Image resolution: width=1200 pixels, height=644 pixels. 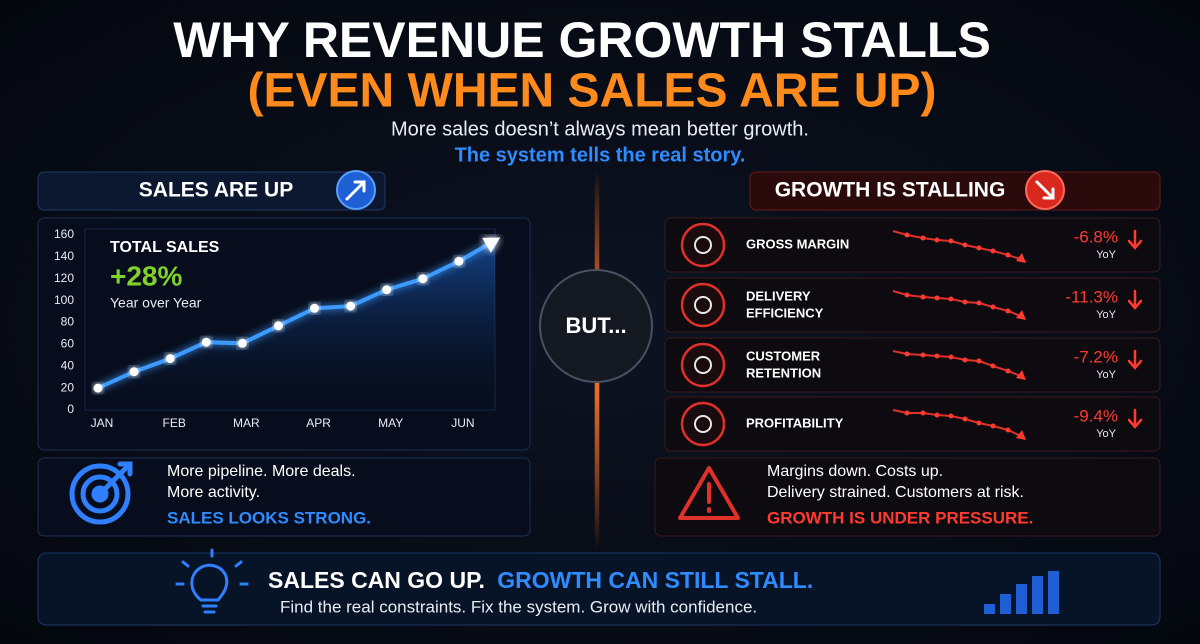 What do you see at coordinates (600, 155) in the screenshot?
I see `subtitle-highlight: The system tells the real story.` at bounding box center [600, 155].